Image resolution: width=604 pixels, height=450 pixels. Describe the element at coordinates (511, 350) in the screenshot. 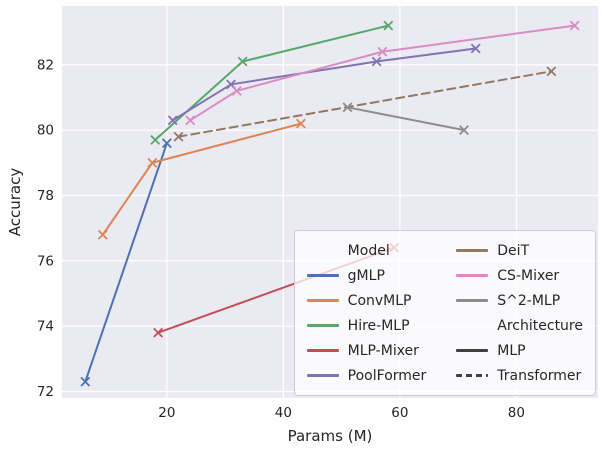

I see `legend-label: MLP` at that location.